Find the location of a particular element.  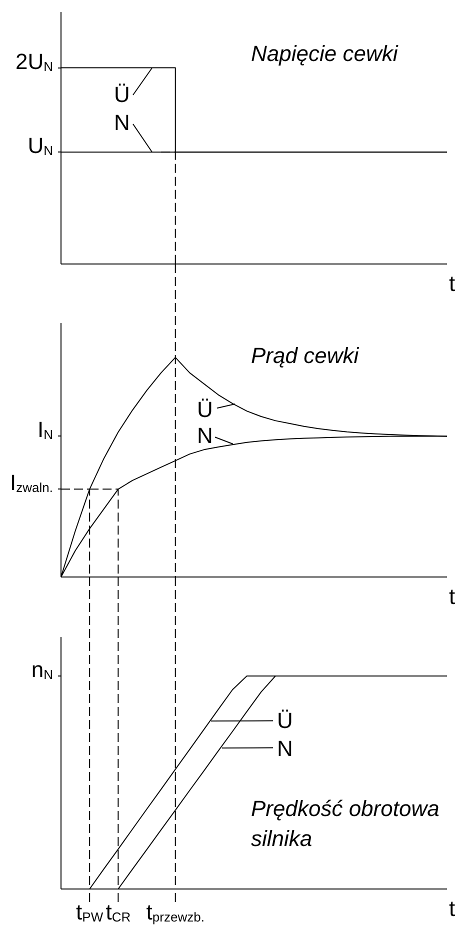

text: 2U$_{N}$ is located at coordinates (34, 61).